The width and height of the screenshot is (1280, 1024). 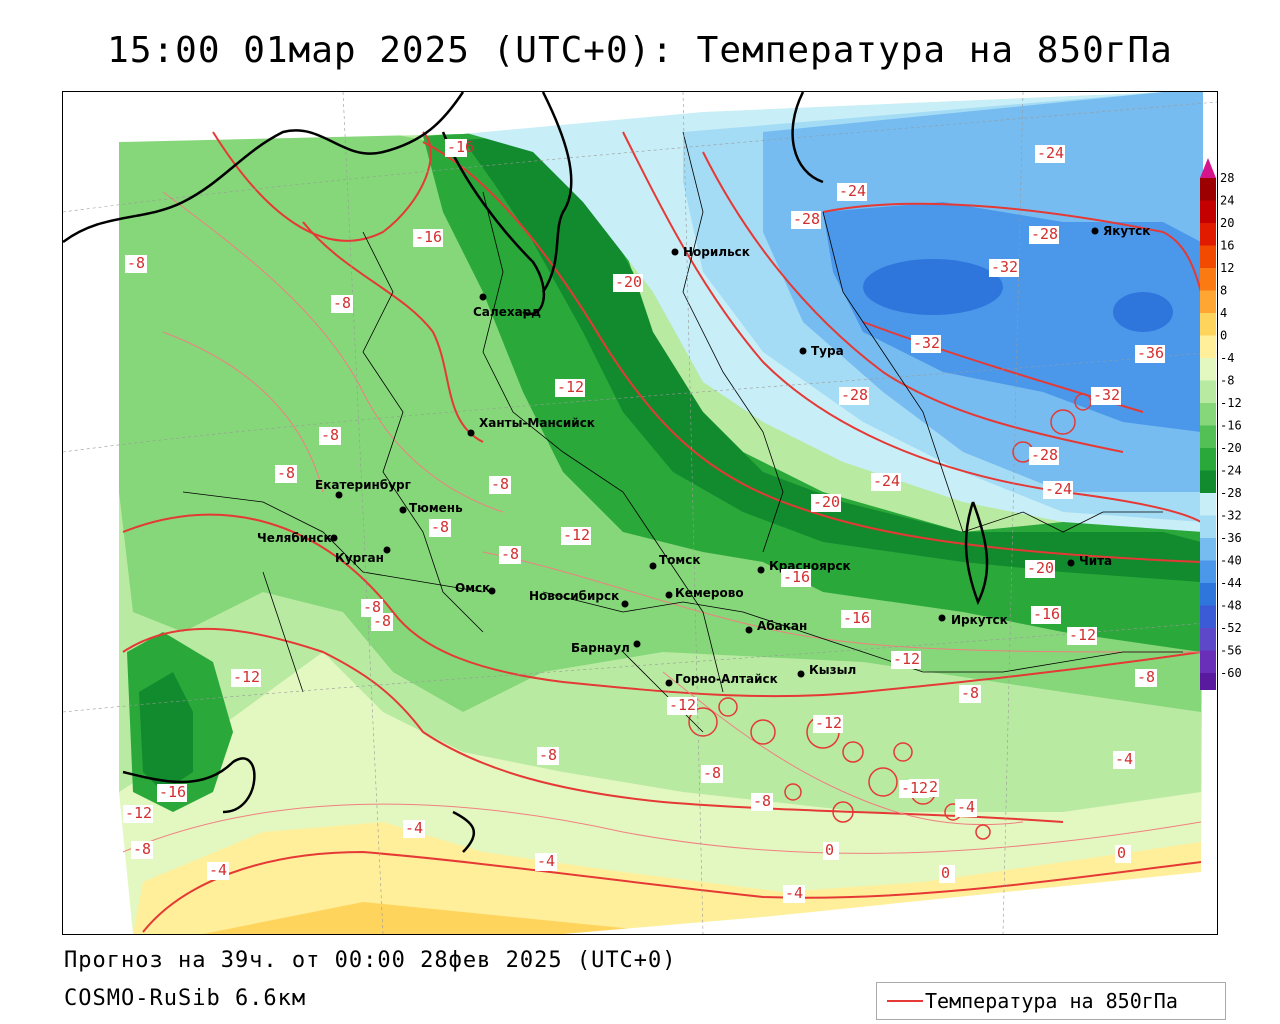 What do you see at coordinates (1231, 673) in the screenshot?
I see `colorbar-tick-label: -60` at bounding box center [1231, 673].